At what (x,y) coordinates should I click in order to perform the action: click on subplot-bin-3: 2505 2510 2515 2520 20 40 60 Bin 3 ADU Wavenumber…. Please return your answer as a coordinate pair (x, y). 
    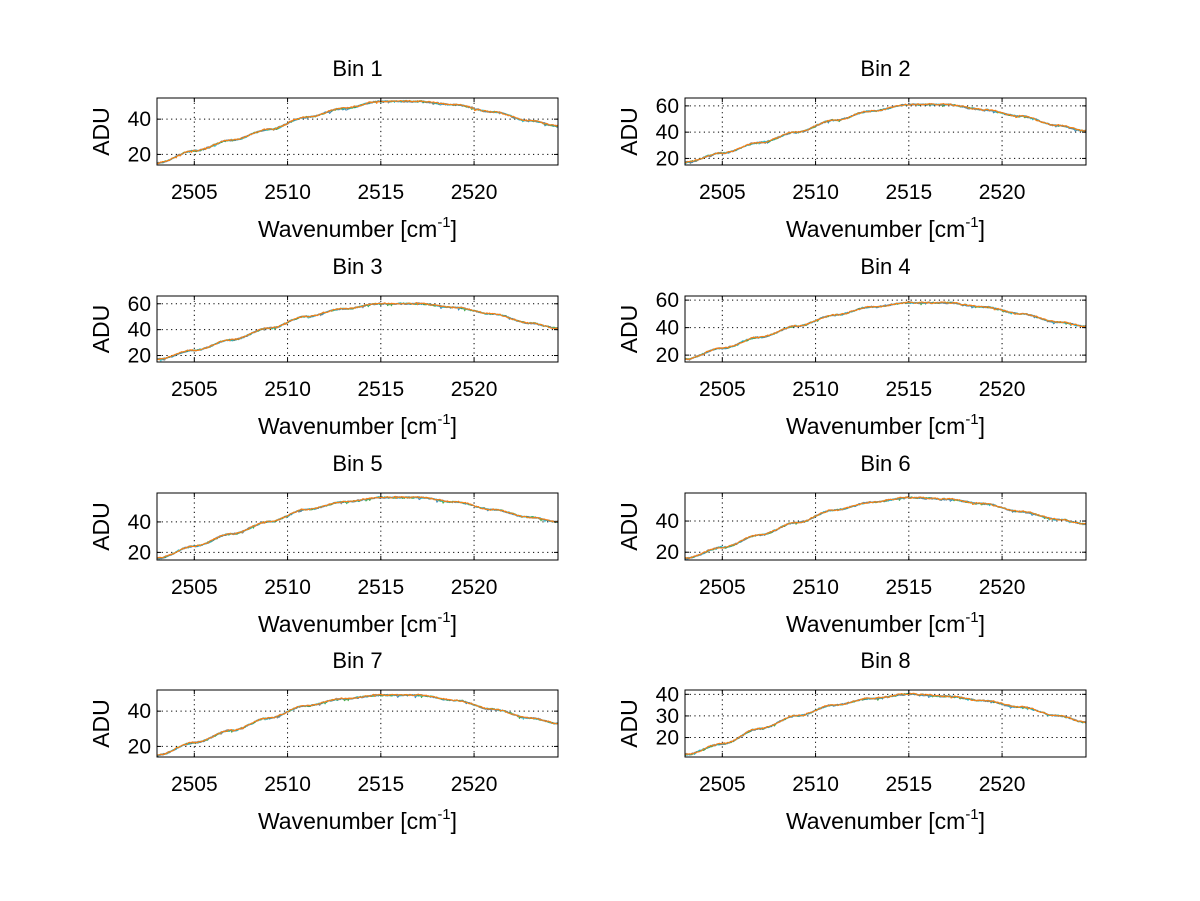
    Looking at the image, I should click on (323, 346).